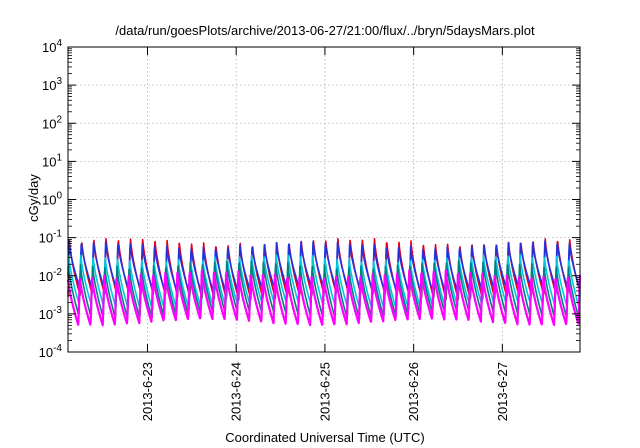 The image size is (640, 448). I want to click on y-tick-label: 10⁰, so click(52, 199).